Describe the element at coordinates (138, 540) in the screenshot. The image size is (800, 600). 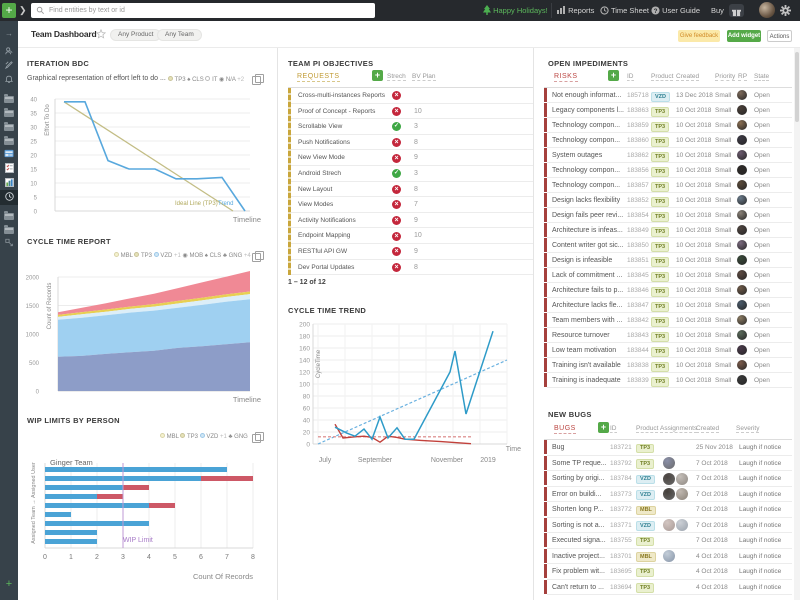
I see `svg-text: WIP Limit` at that location.